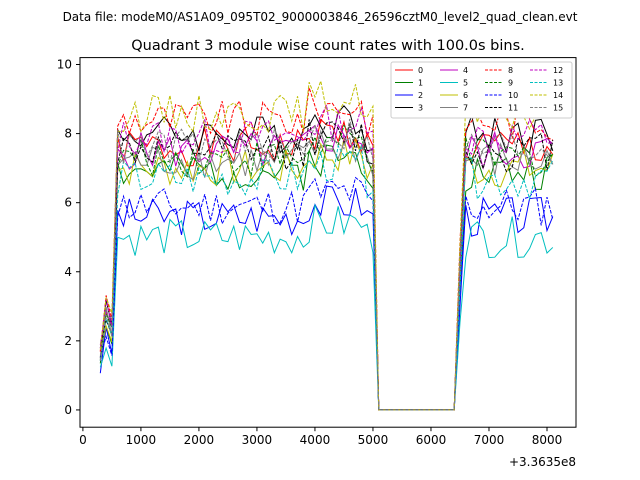  Describe the element at coordinates (465, 70) in the screenshot. I see `legend-label-4: 4` at that location.